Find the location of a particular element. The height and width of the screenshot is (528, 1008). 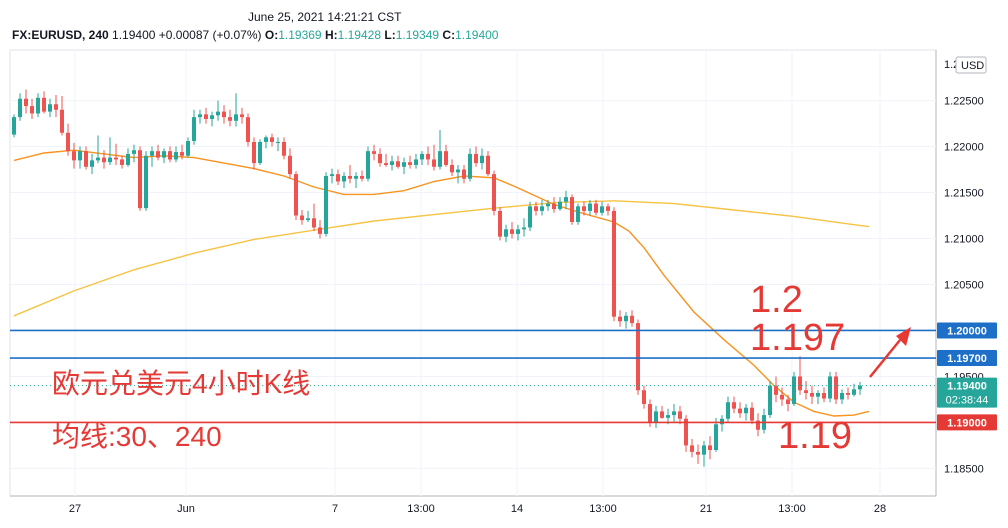

countdown-label: 02:38:44 is located at coordinates (967, 401).